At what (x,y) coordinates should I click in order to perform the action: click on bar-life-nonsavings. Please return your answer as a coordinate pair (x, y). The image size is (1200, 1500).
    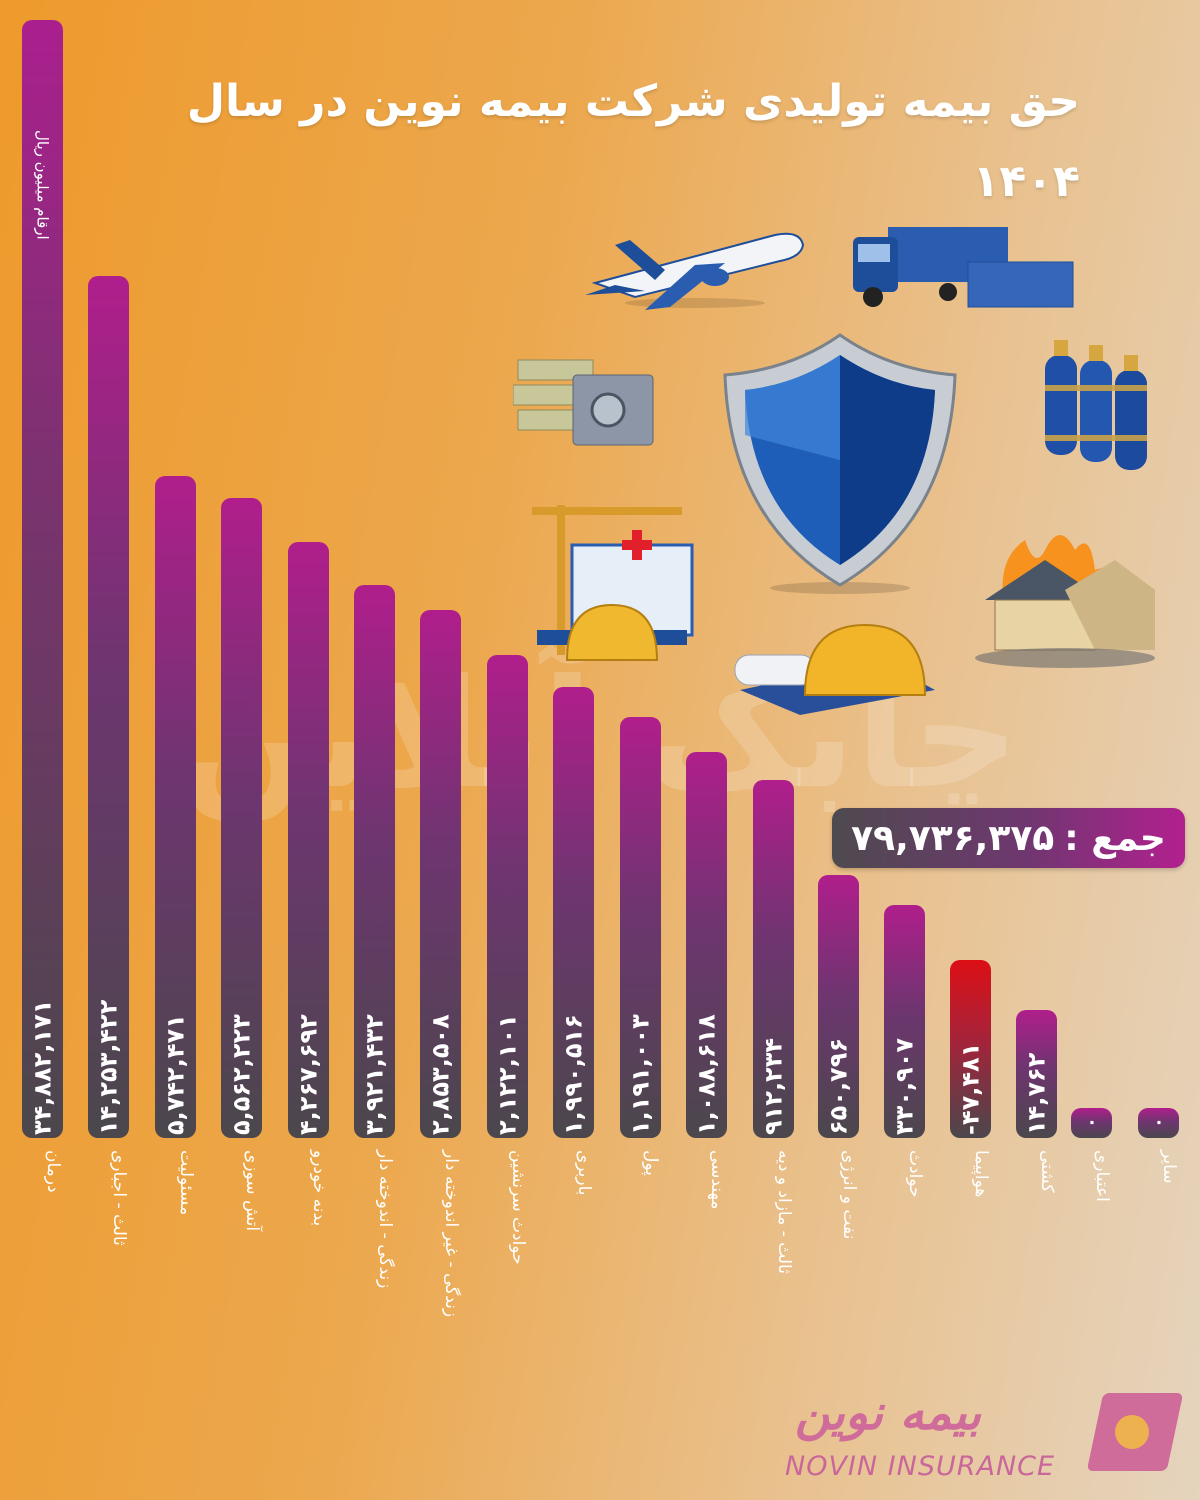
    Looking at the image, I should click on (507, 896).